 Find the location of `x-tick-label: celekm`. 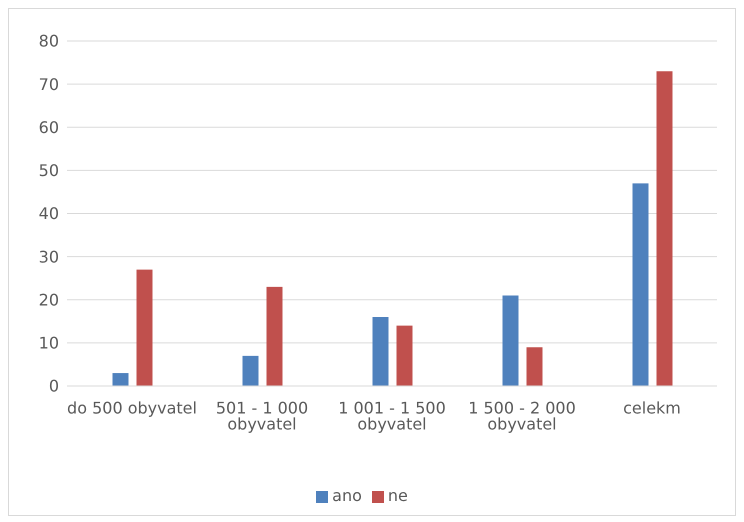

x-tick-label: celekm is located at coordinates (652, 408).